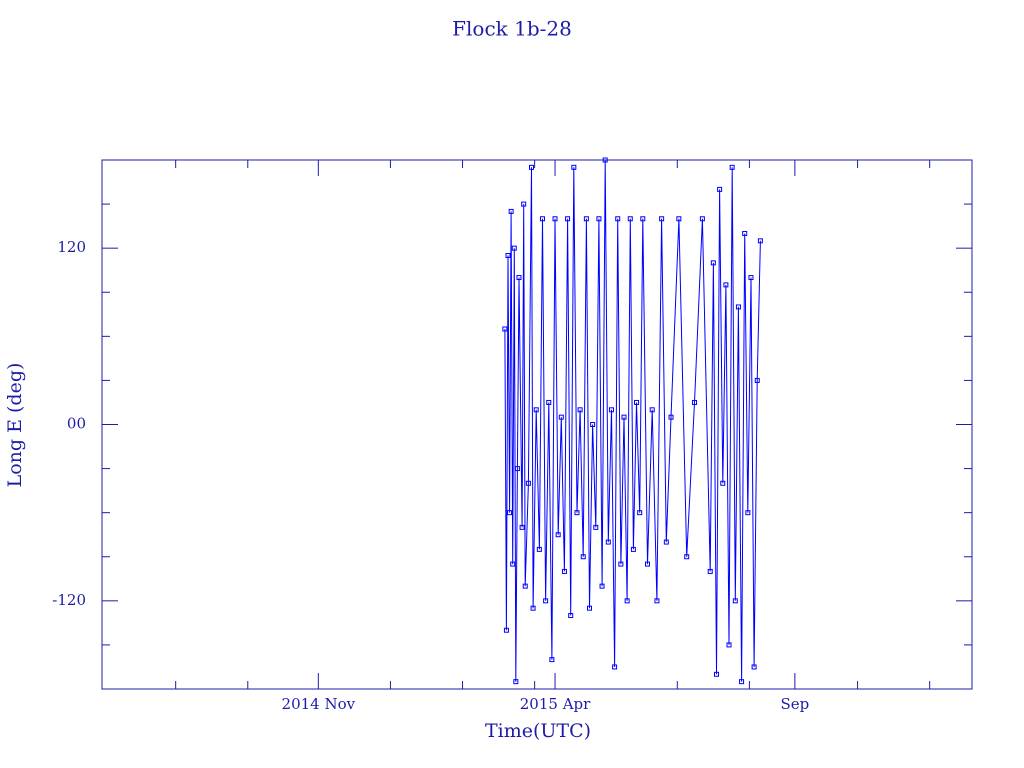  What do you see at coordinates (76, 424) in the screenshot?
I see `y-tick-label: 00` at bounding box center [76, 424].